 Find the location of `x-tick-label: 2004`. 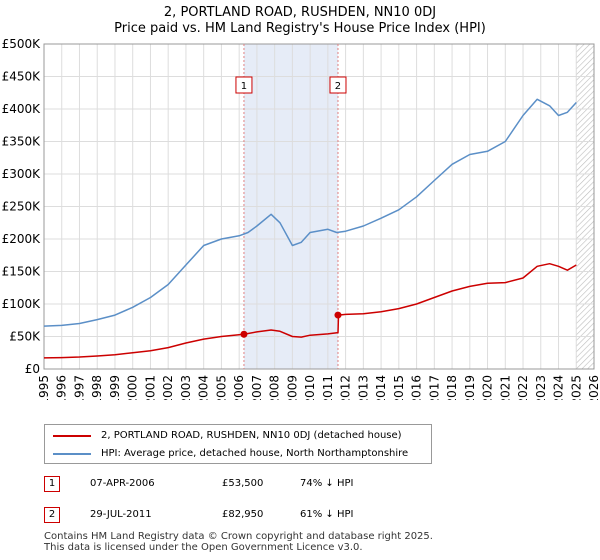

x-tick-label: 2004 is located at coordinates (204, 387).